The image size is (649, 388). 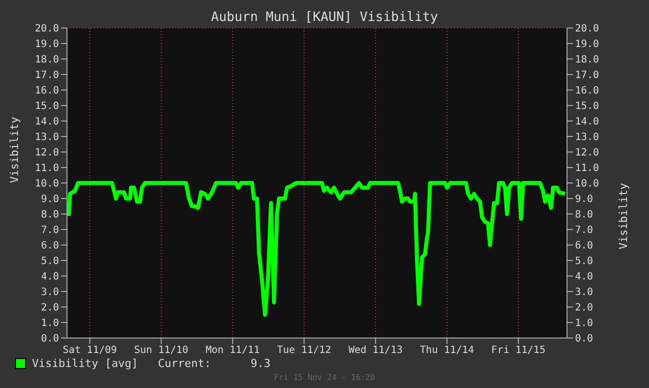 I want to click on y2-tick-label: 2.0, so click(x=584, y=308).